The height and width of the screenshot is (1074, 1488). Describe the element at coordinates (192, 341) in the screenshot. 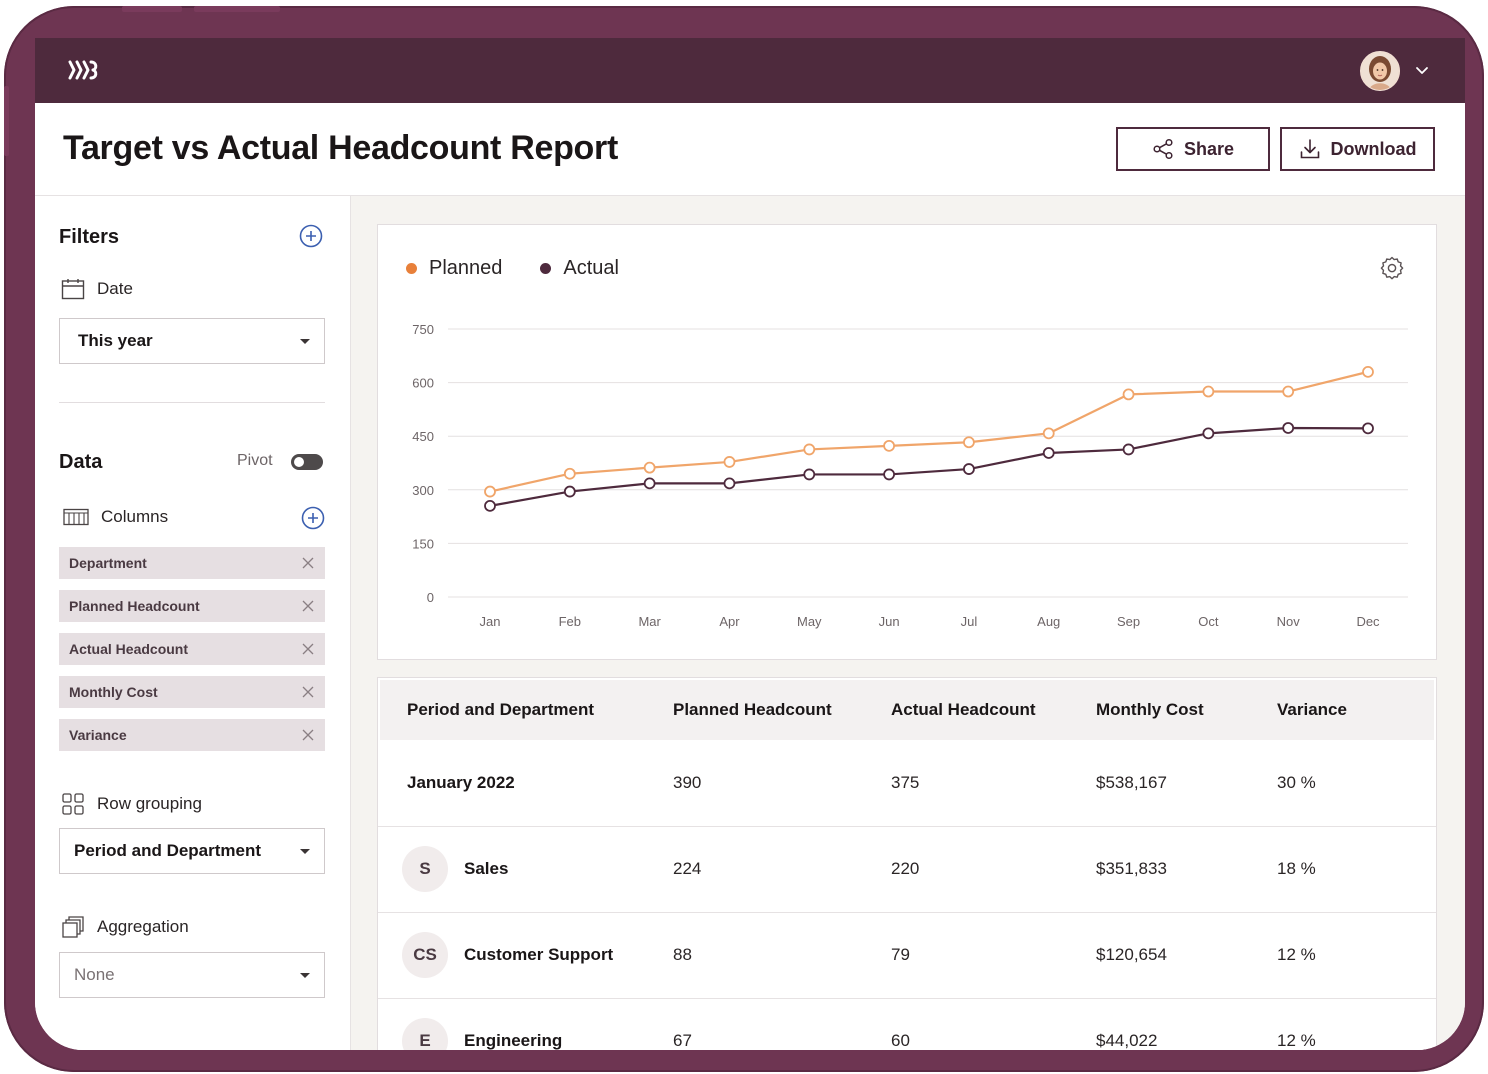

I see `date-range-select: This year` at that location.